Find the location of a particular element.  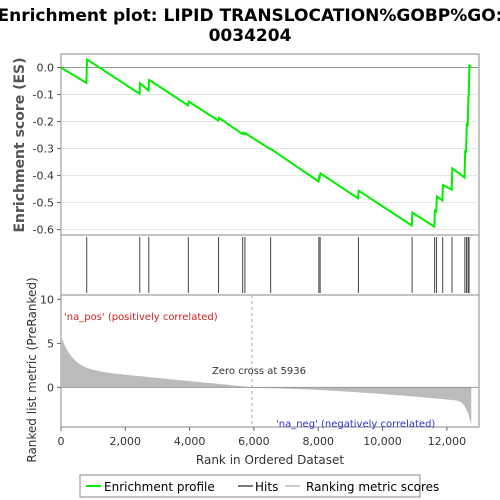

metric-tick-label: 0 is located at coordinates (50, 387).